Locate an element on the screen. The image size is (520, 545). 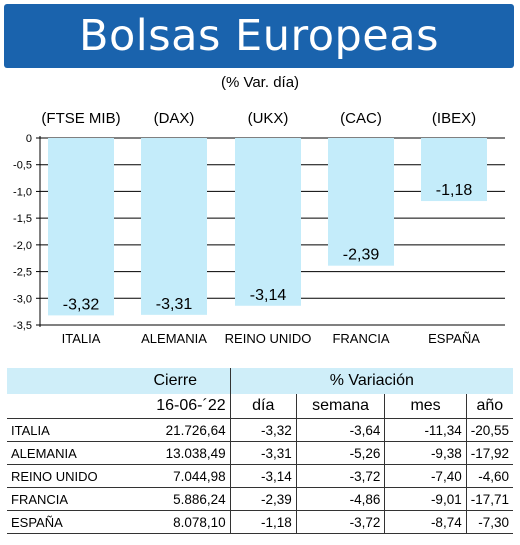
chart-subtitle: (% Var. día) is located at coordinates (260, 82).